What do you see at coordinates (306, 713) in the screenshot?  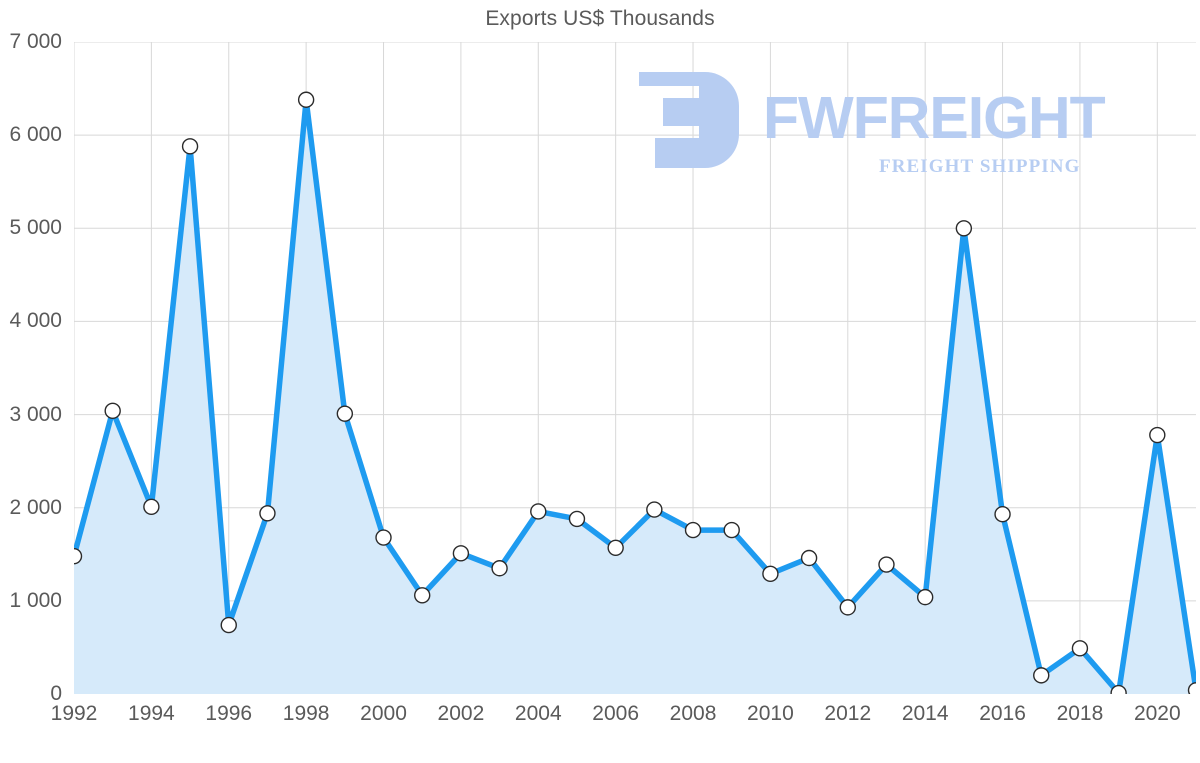 I see `x-axis-tick-label: 1998` at bounding box center [306, 713].